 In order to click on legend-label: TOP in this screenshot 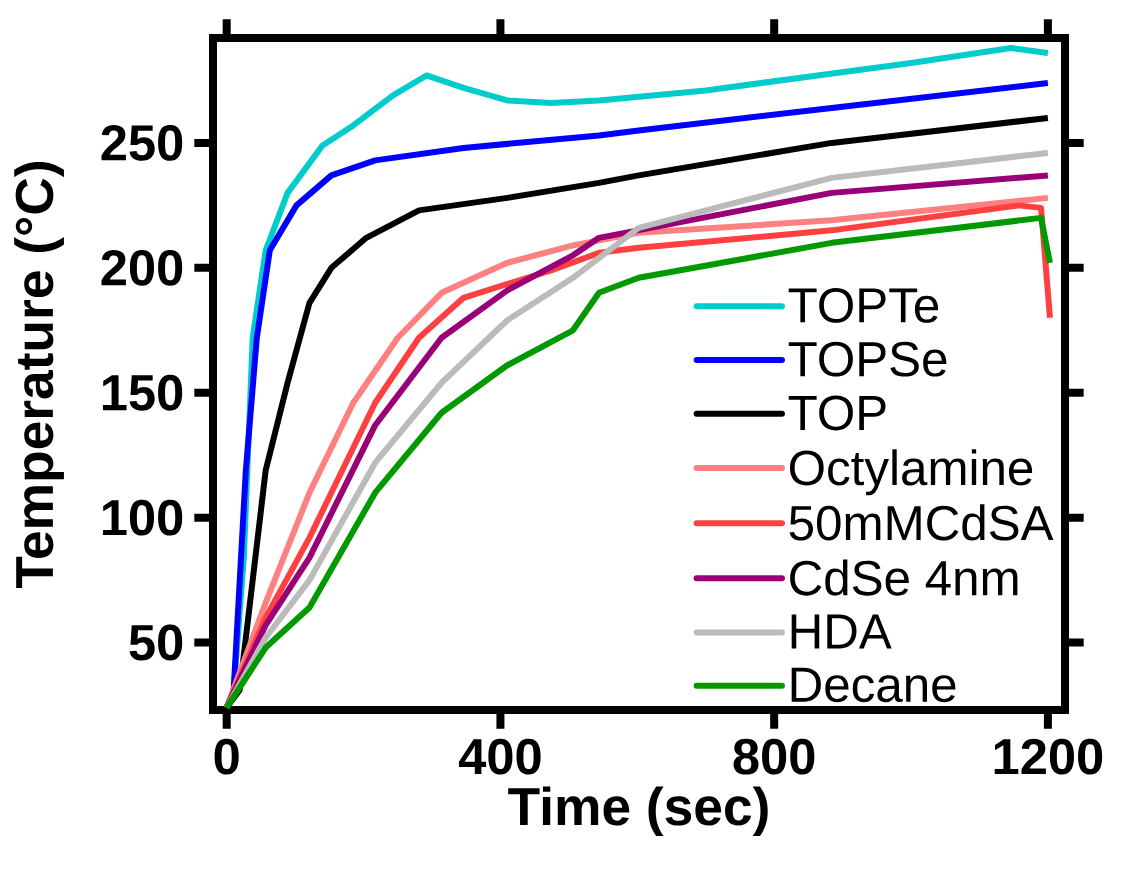, I will do `click(837, 413)`.